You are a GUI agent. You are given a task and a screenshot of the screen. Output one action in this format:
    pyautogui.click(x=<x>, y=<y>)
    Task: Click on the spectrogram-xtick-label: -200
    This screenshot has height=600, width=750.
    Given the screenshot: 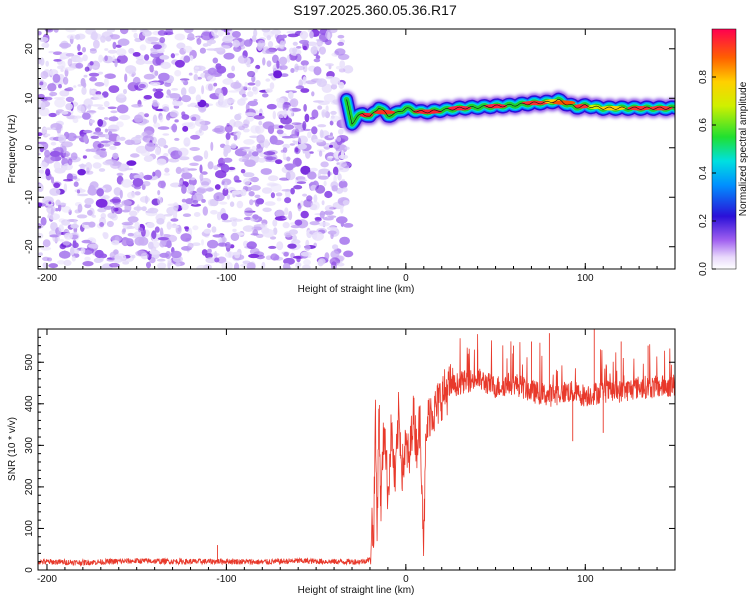 What is the action you would take?
    pyautogui.click(x=47, y=278)
    